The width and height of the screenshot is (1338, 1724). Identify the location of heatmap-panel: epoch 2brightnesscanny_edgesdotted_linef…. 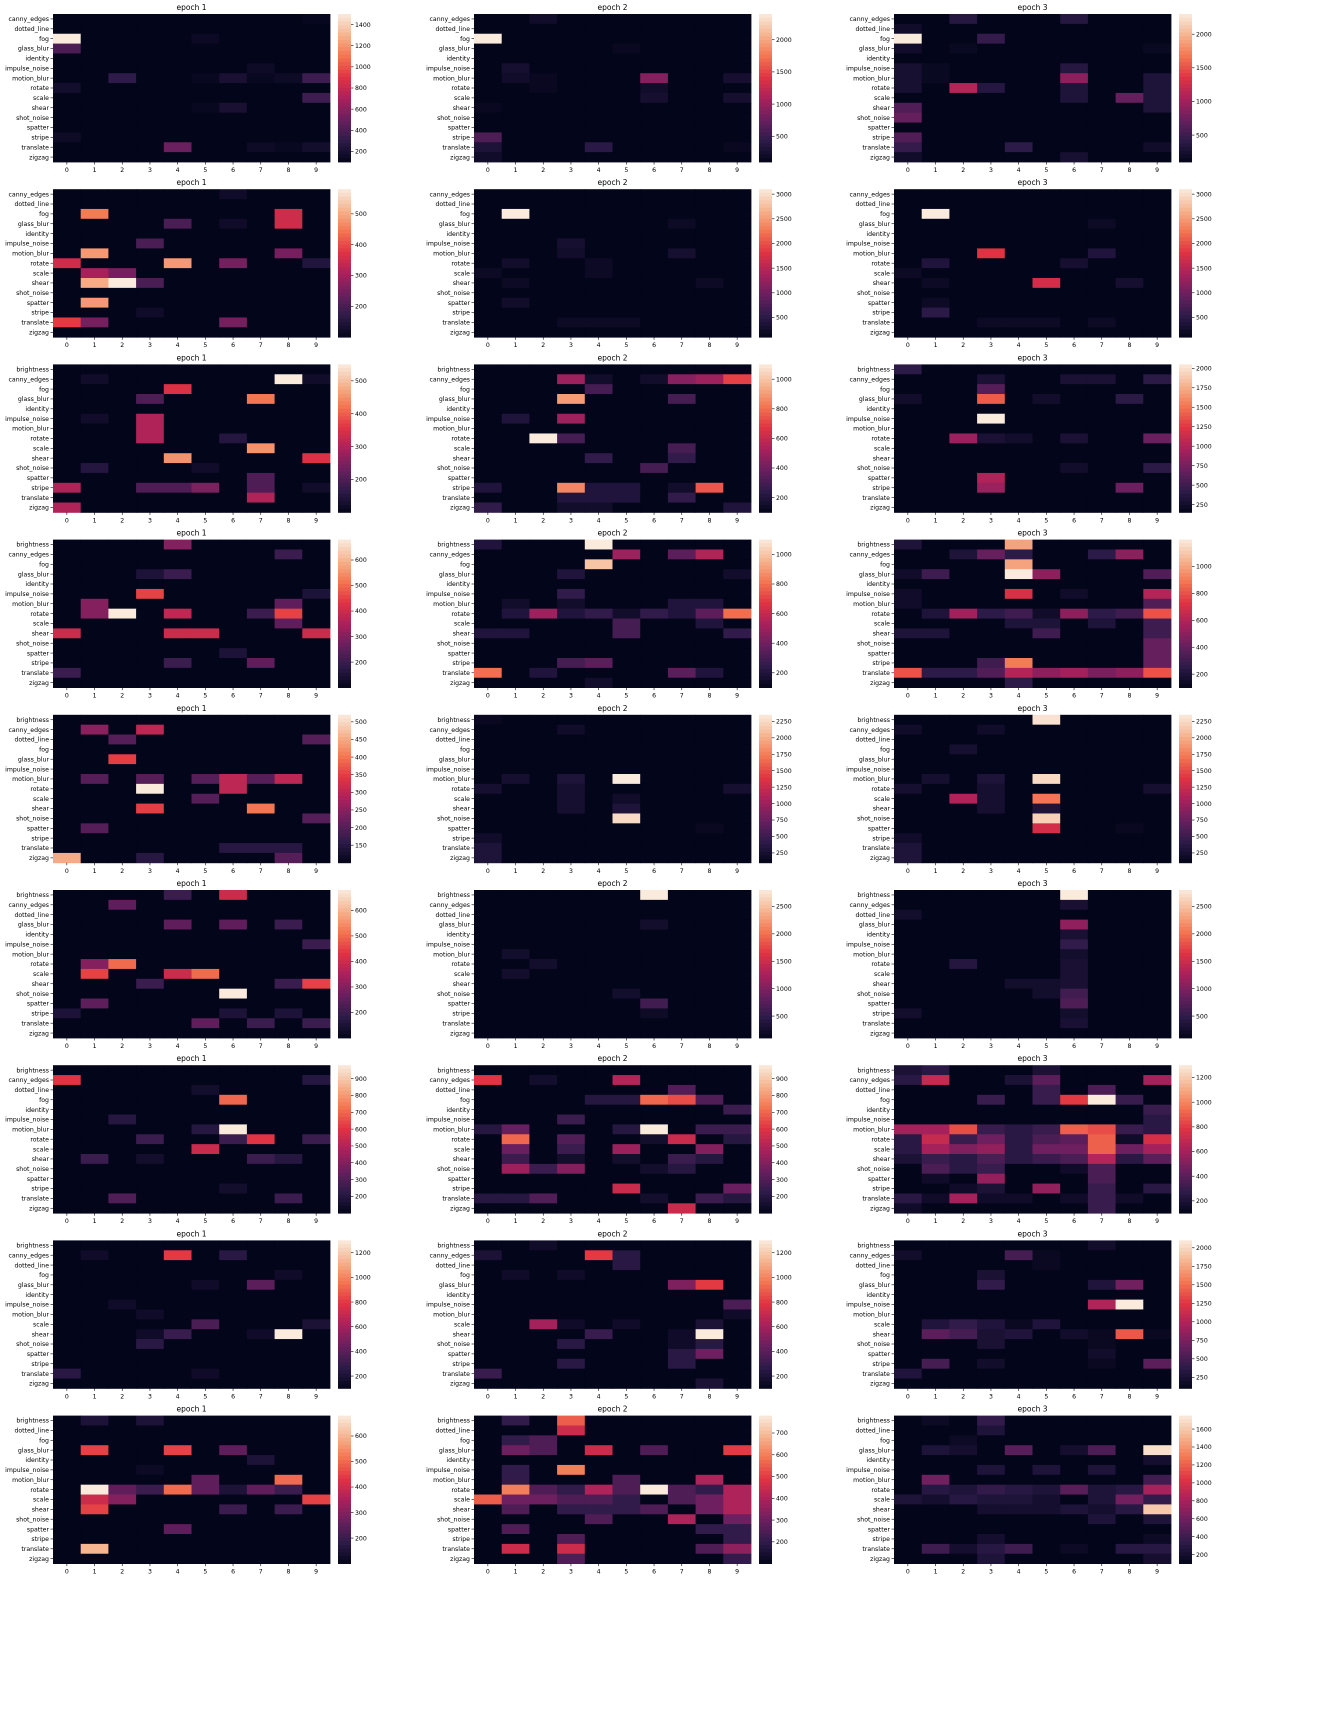
(607, 1139).